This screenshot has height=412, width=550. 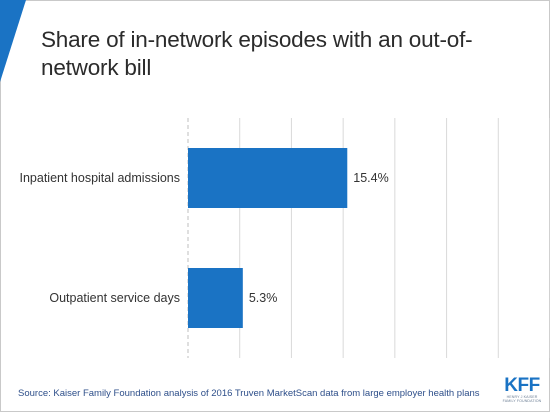 I want to click on kff-logo-tagline: HENRY J KAISER FAMILY FOUNDATION, so click(x=522, y=399).